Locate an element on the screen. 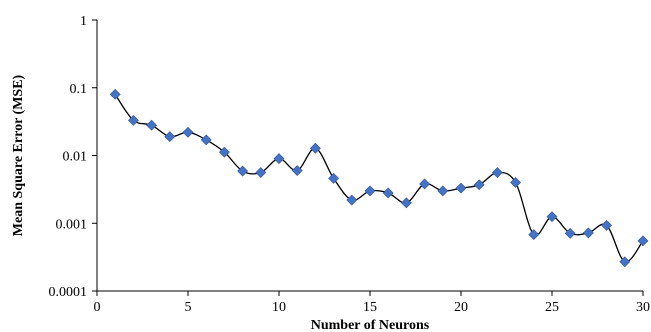  x-axis-title: Number of Neurons is located at coordinates (370, 325).